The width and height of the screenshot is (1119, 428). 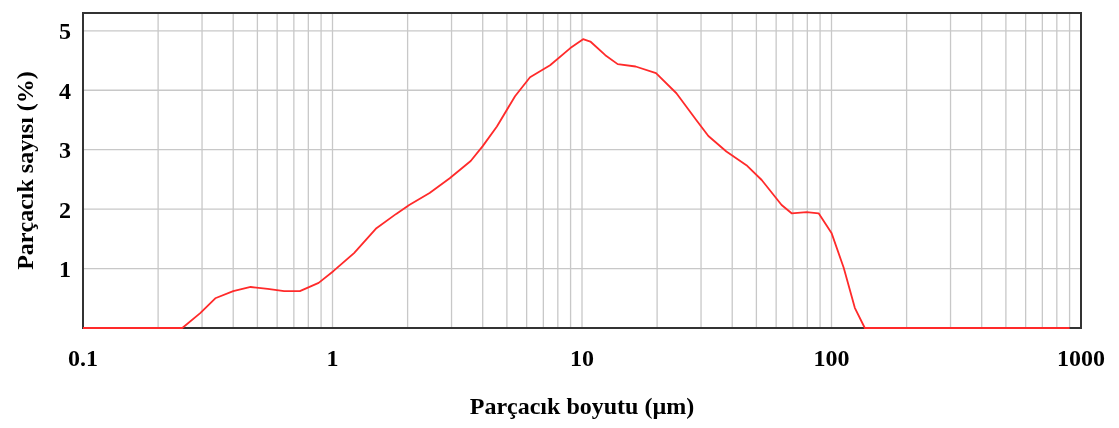 What do you see at coordinates (65, 150) in the screenshot?
I see `y-tick-label: 3` at bounding box center [65, 150].